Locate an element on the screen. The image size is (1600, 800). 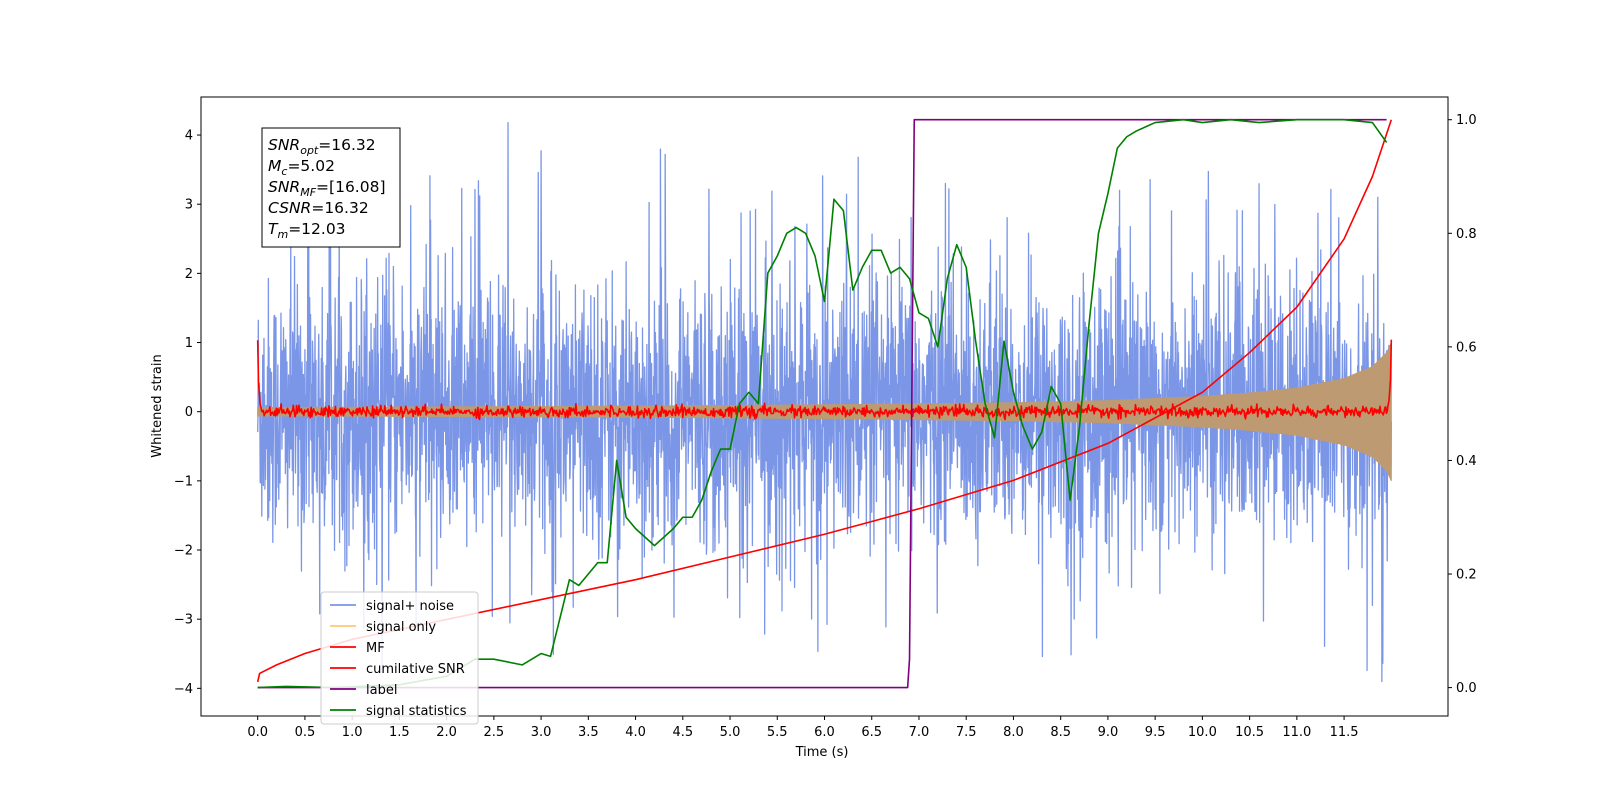
x-tick-label: 6.5 is located at coordinates (871, 732).